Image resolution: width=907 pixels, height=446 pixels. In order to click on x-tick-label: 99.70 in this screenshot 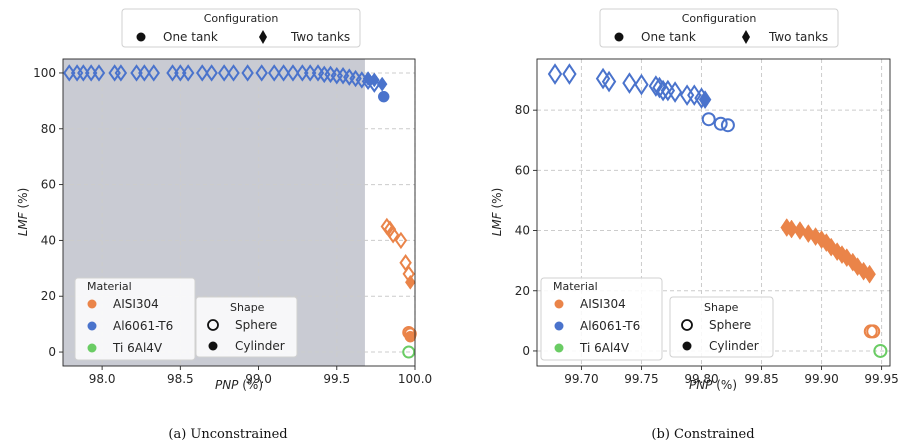, I will do `click(581, 379)`.